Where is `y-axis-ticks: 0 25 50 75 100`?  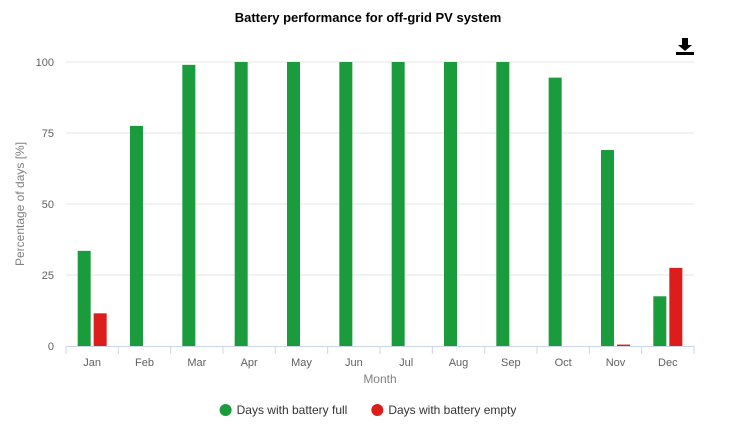
y-axis-ticks: 0 25 50 75 100 is located at coordinates (45, 205).